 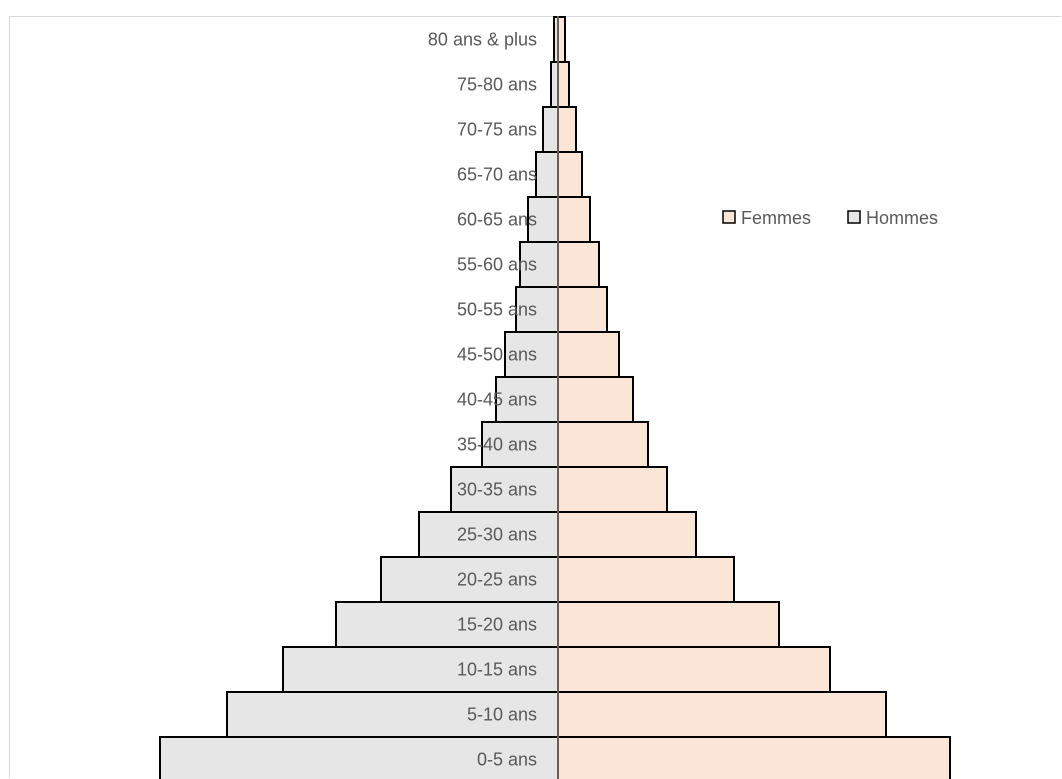 What do you see at coordinates (497, 85) in the screenshot?
I see `category-label-75-80-ans: 75-80 ans` at bounding box center [497, 85].